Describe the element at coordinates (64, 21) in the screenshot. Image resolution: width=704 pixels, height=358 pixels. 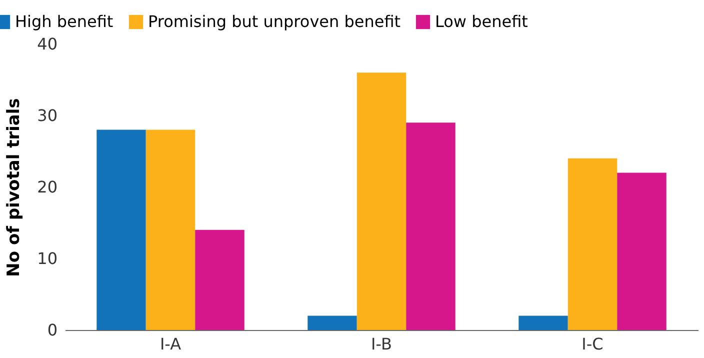
I see `legend-label: High benefit` at that location.